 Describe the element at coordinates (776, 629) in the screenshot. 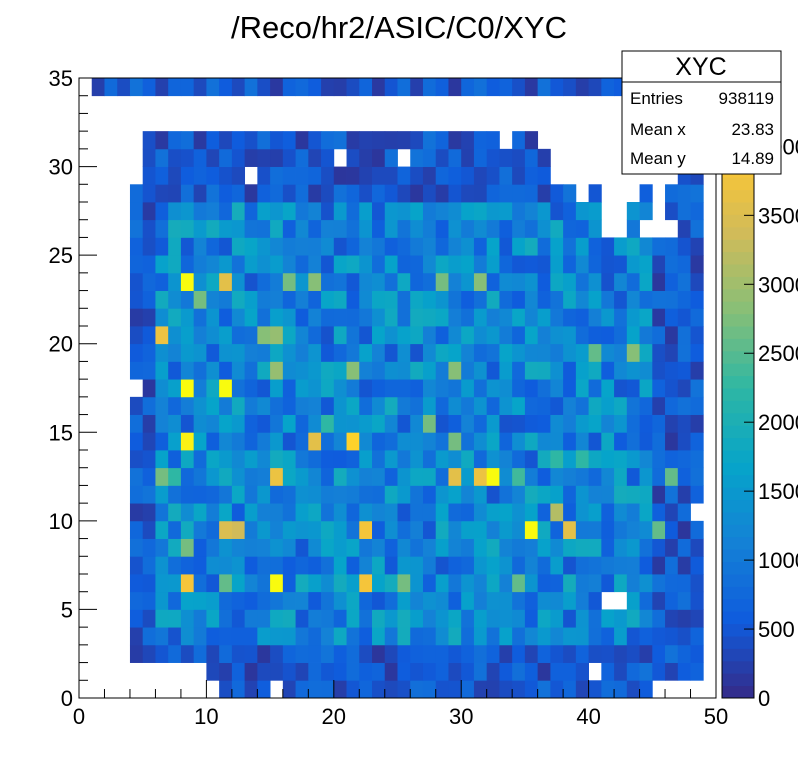

I see `palette-tick-label: 500` at that location.